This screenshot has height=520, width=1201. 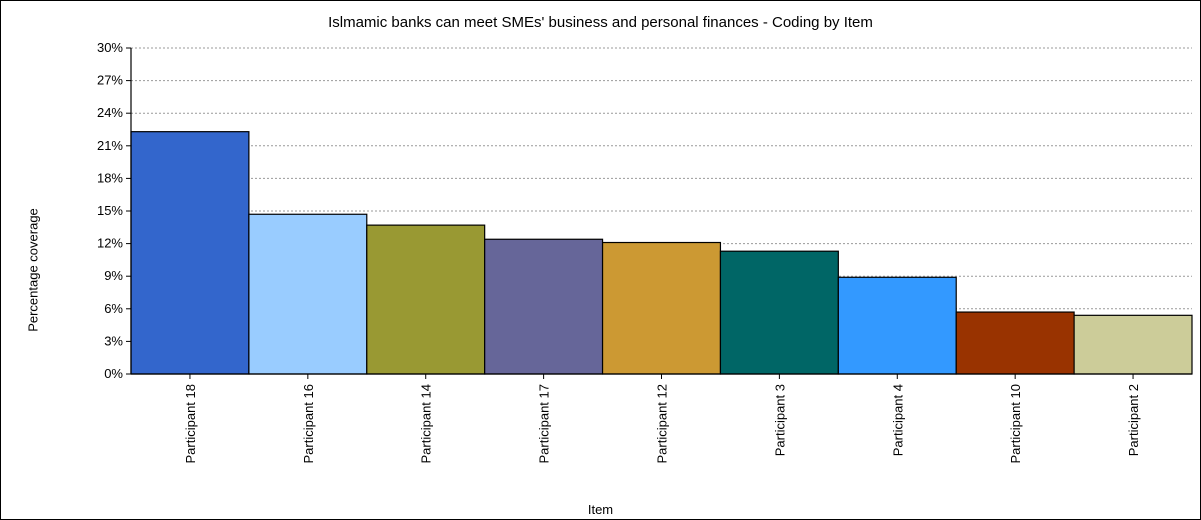 I want to click on y-tick-label: 15%, so click(x=110, y=210).